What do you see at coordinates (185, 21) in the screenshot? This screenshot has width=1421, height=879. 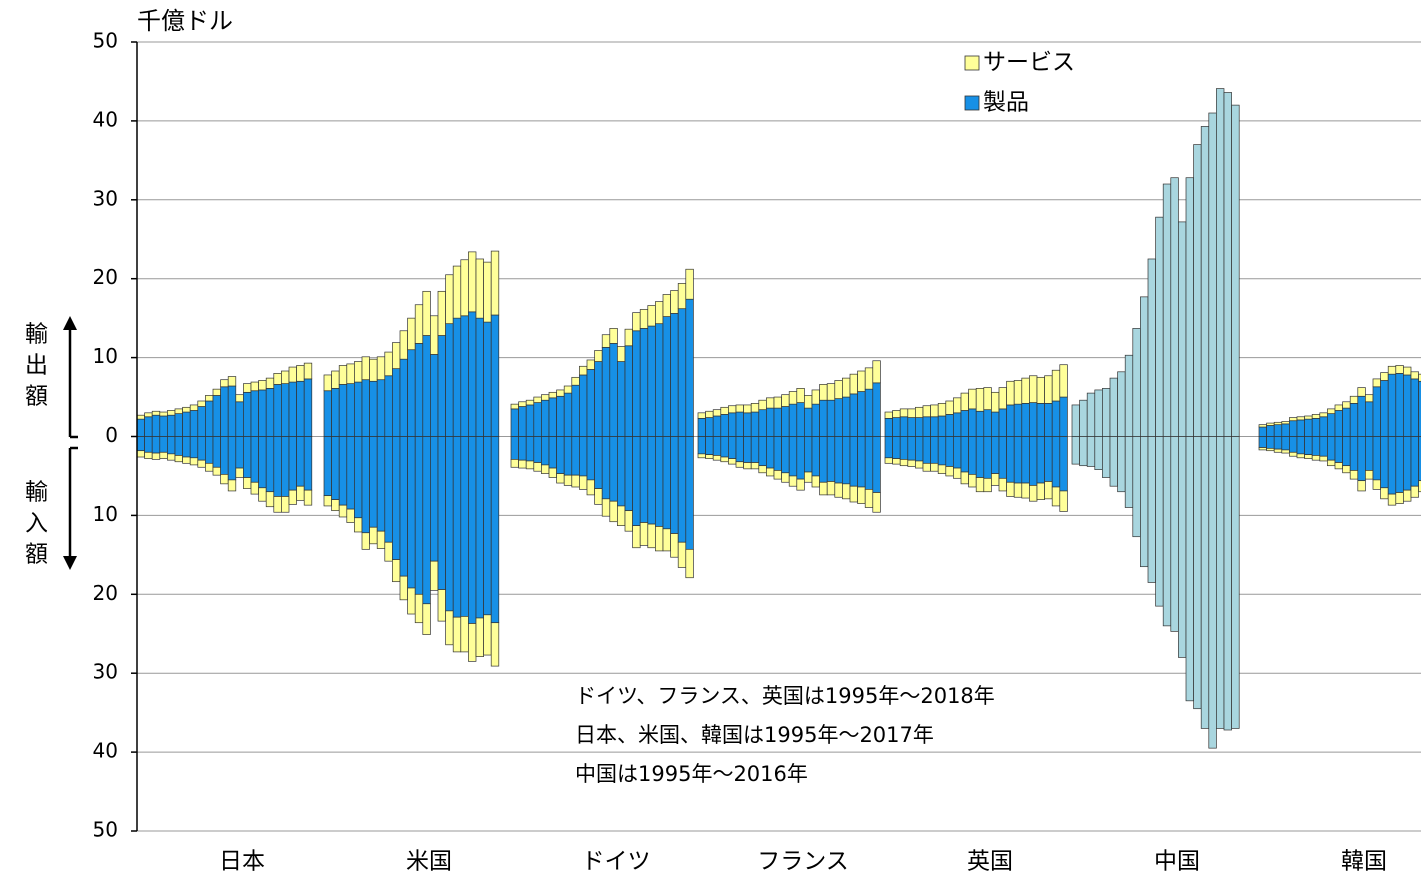 I see `unit-title: 千億ドル` at bounding box center [185, 21].